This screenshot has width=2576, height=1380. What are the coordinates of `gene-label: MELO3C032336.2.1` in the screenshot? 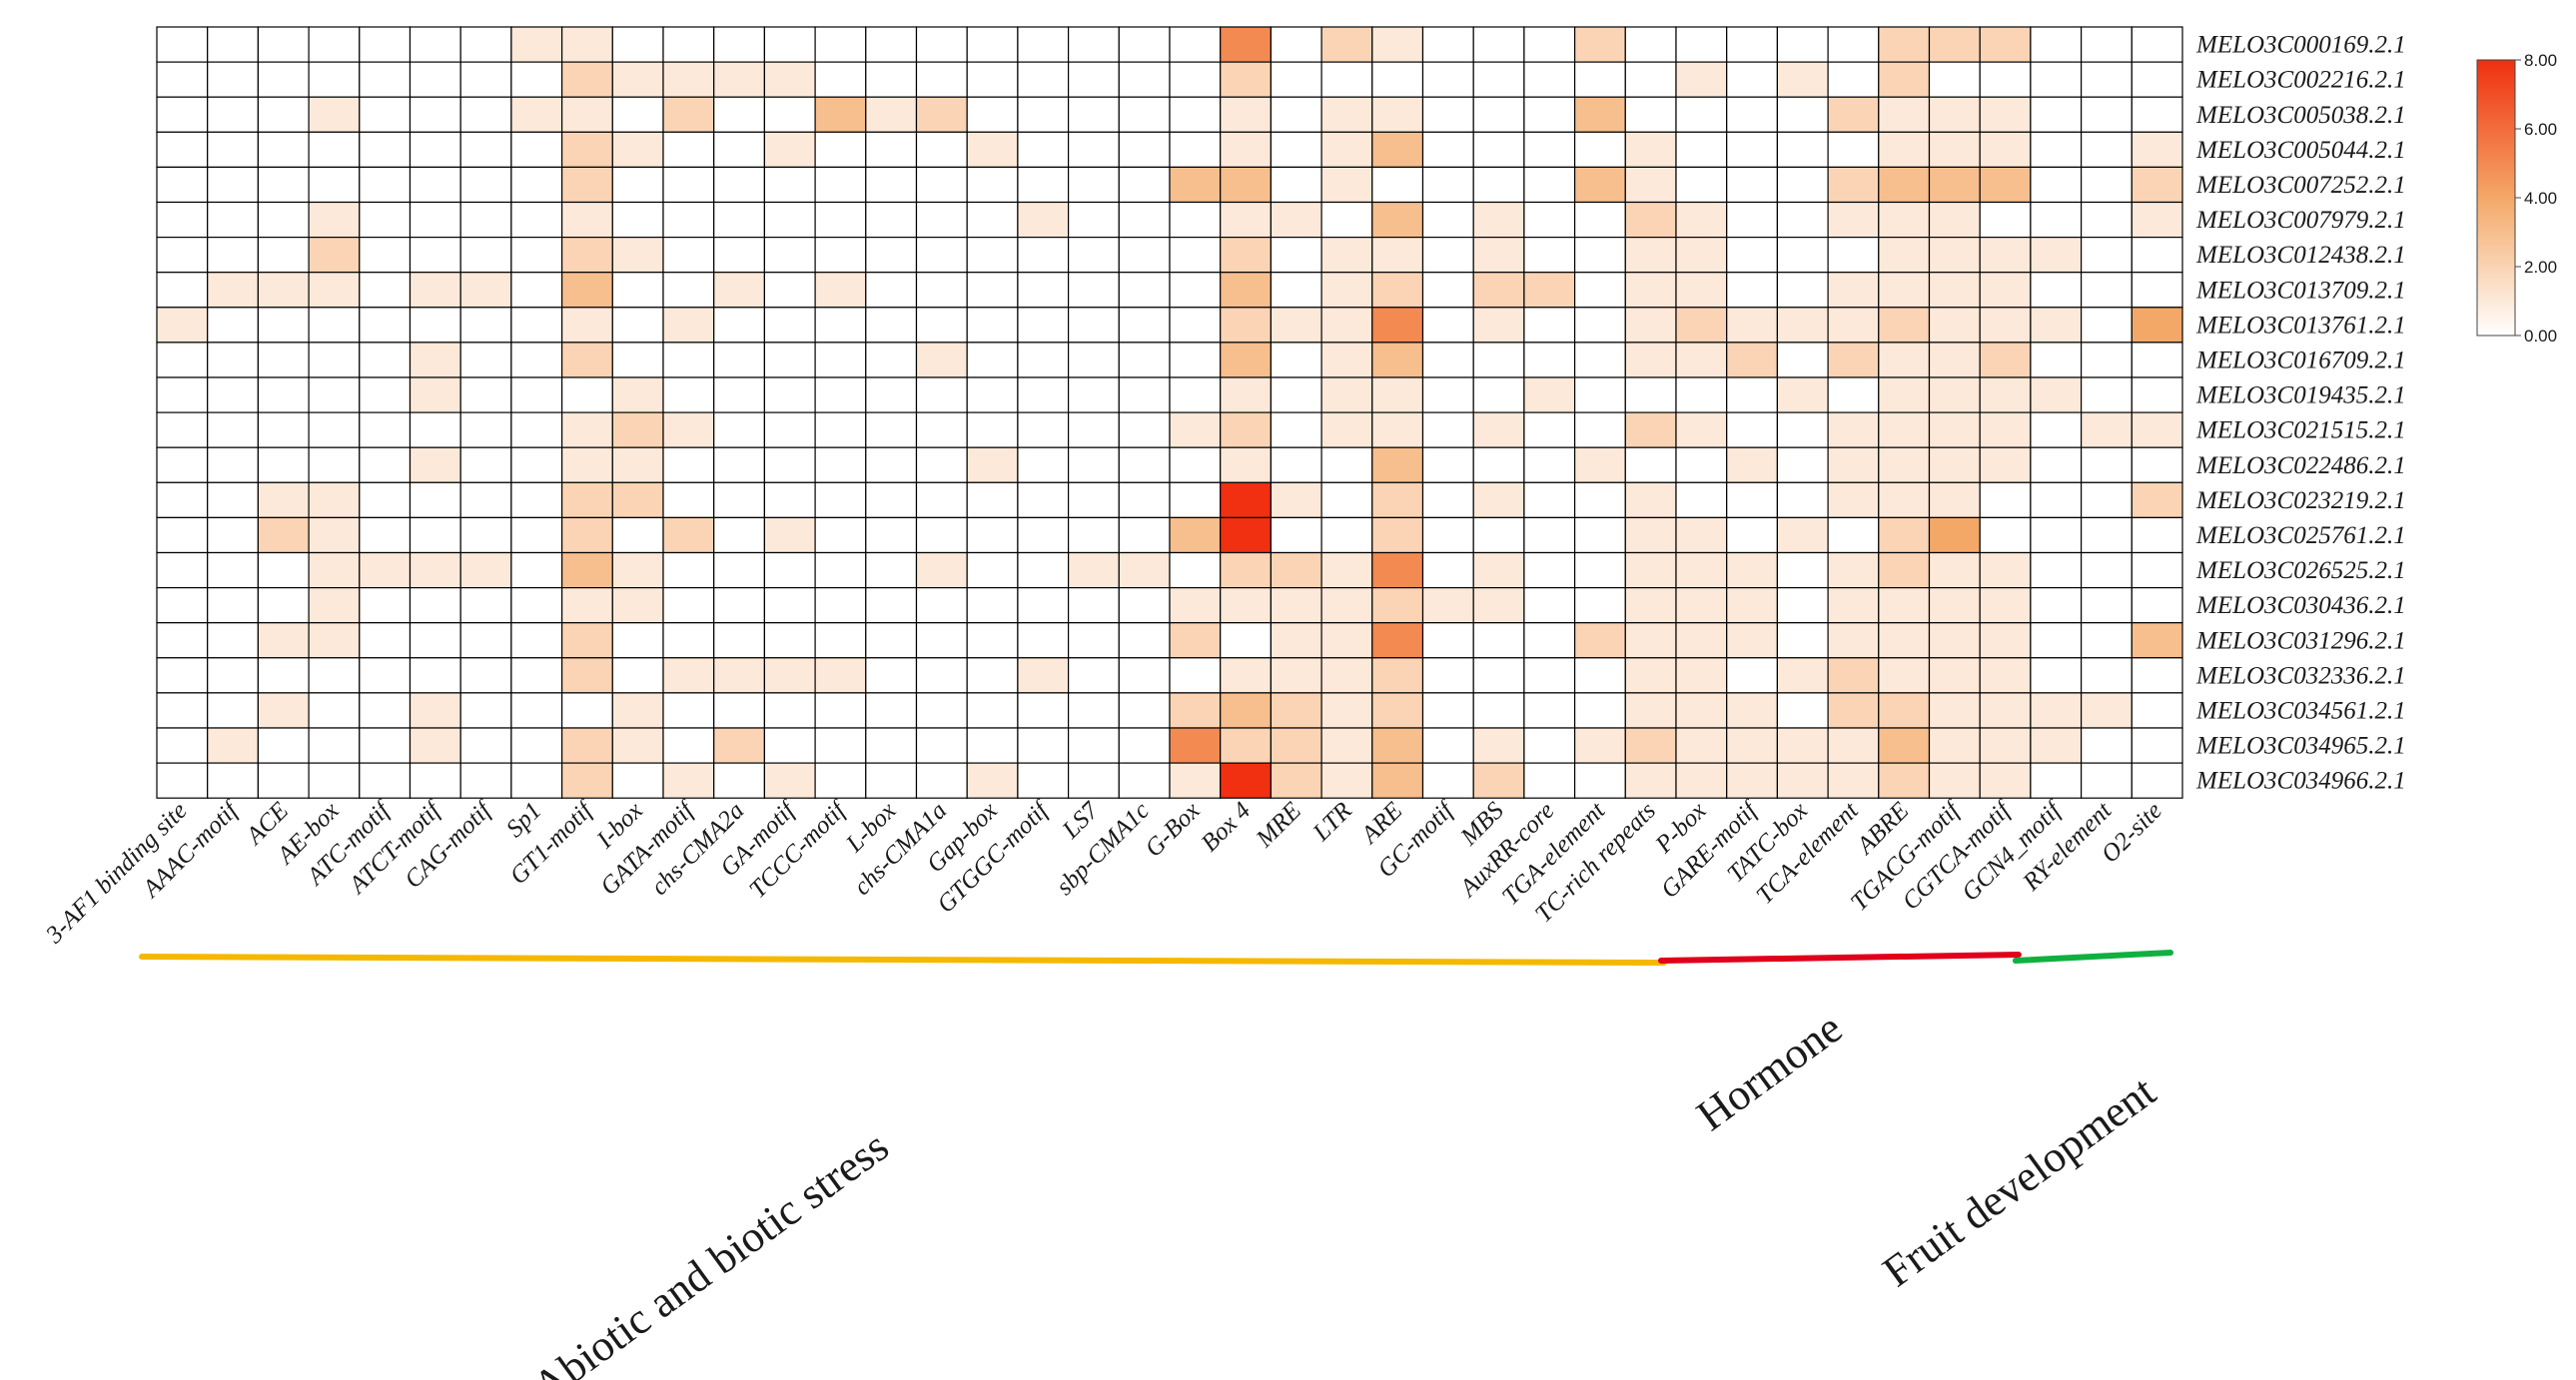 It's located at (2300, 675).